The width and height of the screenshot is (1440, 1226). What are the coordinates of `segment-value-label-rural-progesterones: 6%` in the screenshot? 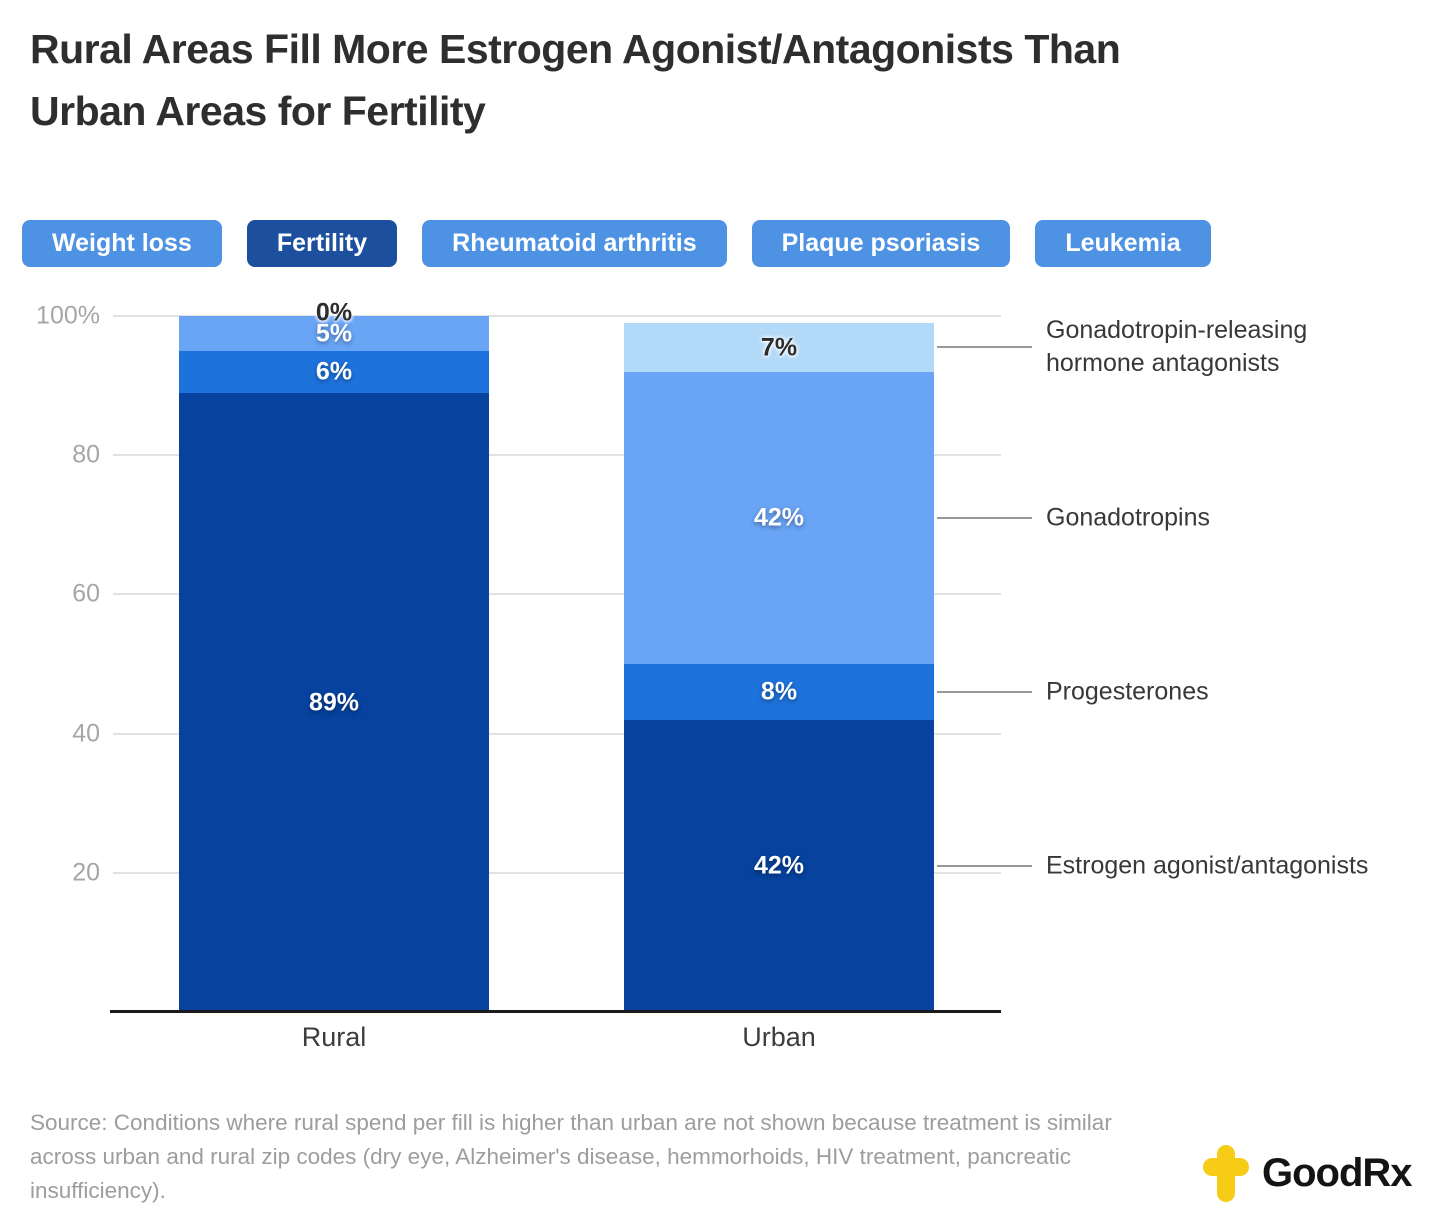 It's located at (334, 371).